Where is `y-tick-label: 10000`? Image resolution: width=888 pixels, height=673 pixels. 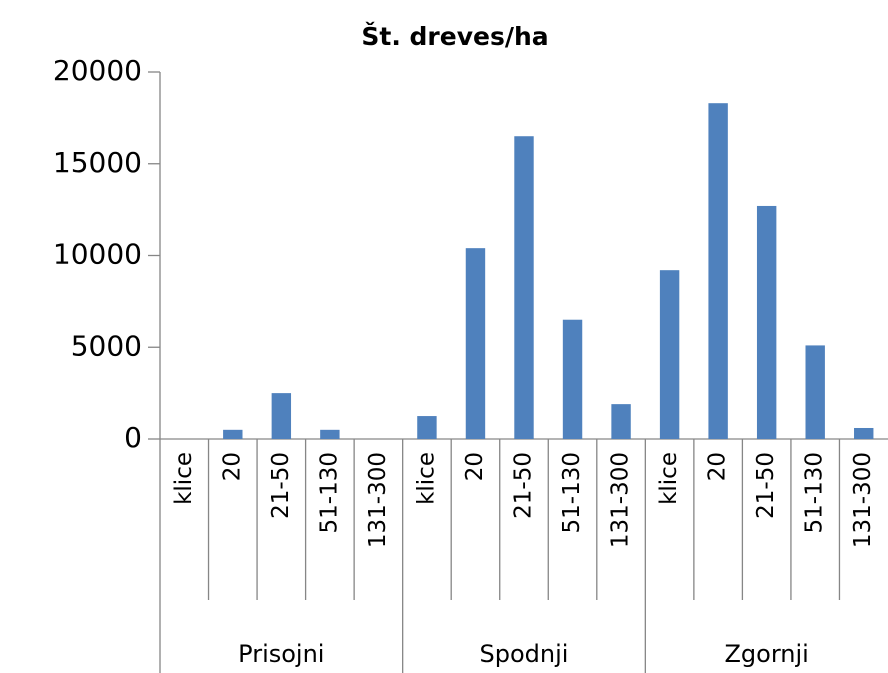 y-tick-label: 10000 is located at coordinates (97, 254).